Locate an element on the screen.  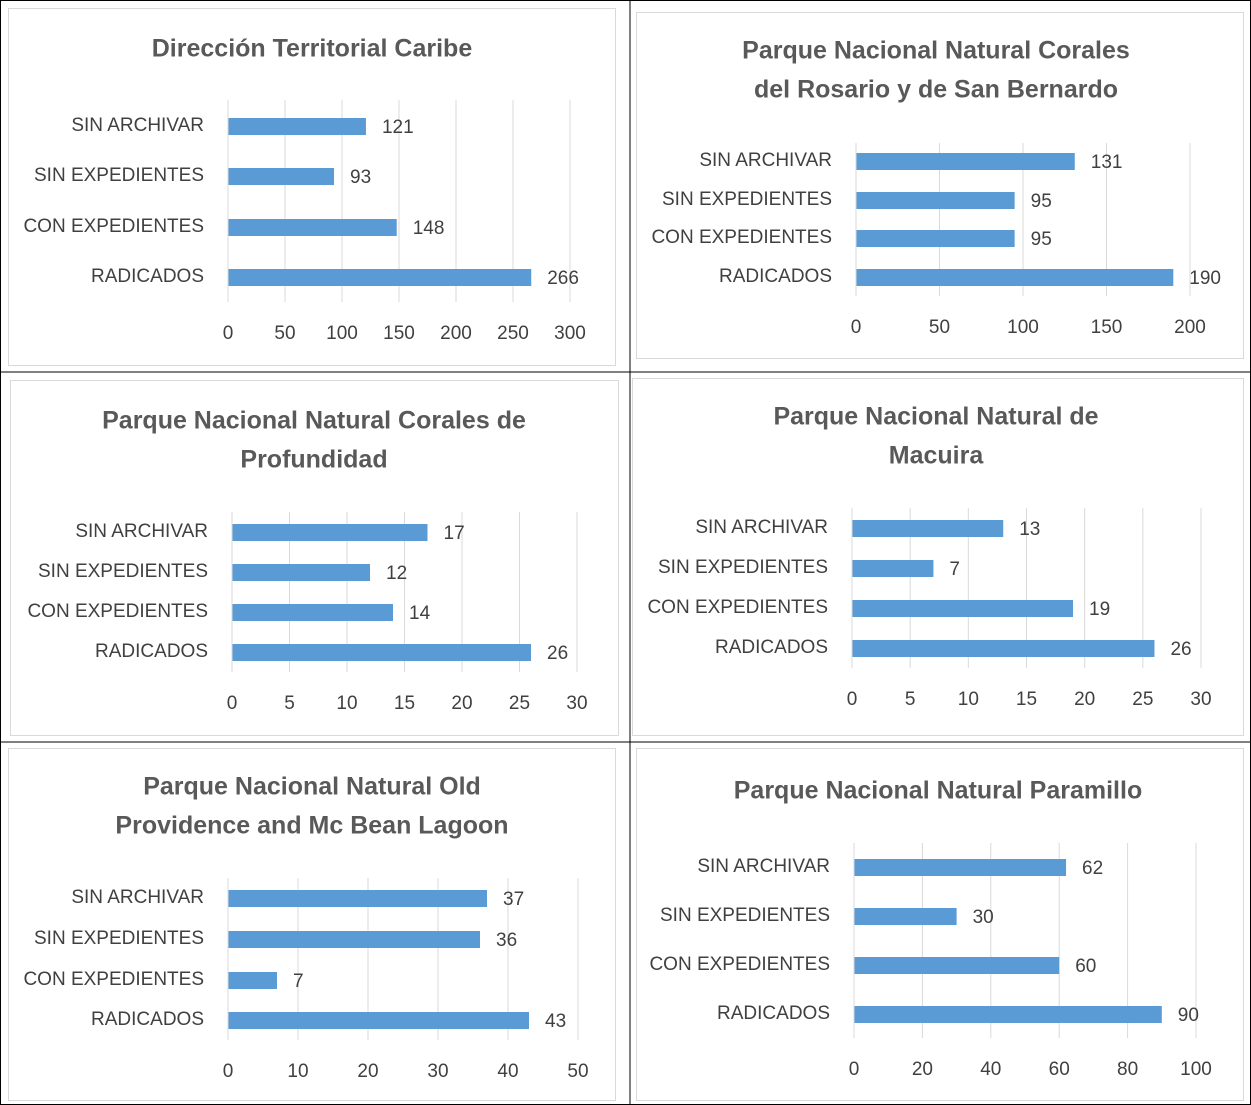
x-tick-label: 60 is located at coordinates (1059, 1069).